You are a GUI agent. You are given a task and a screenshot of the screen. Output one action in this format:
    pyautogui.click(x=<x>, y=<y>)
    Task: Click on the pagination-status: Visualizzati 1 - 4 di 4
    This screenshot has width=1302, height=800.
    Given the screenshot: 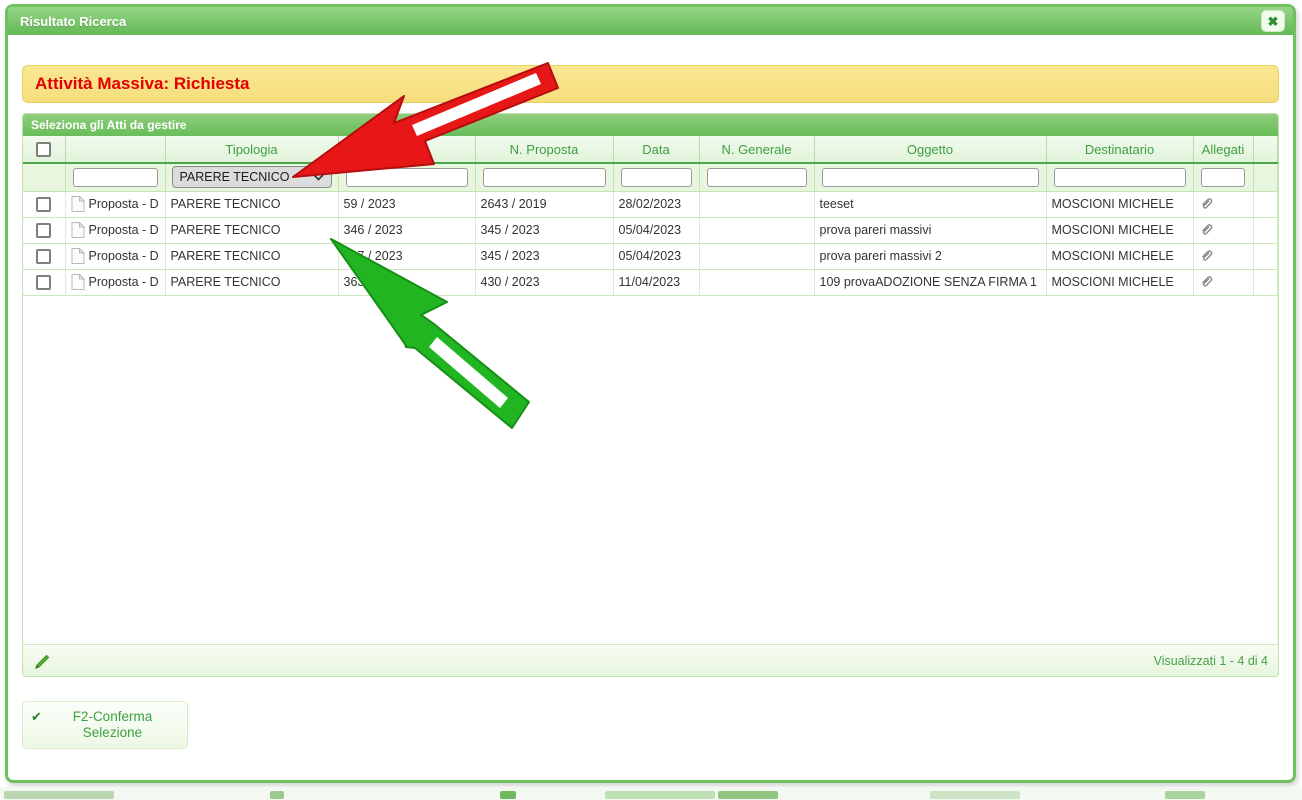 What is the action you would take?
    pyautogui.click(x=1210, y=660)
    